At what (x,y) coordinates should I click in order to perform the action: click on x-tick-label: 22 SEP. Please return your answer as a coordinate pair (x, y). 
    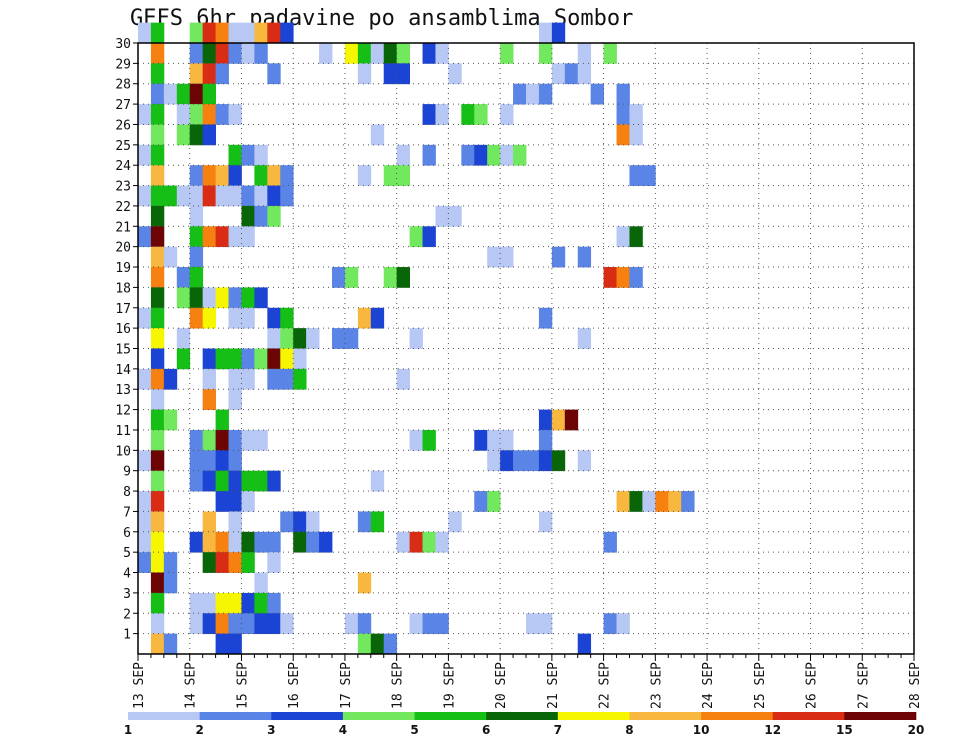
    Looking at the image, I should click on (605, 685).